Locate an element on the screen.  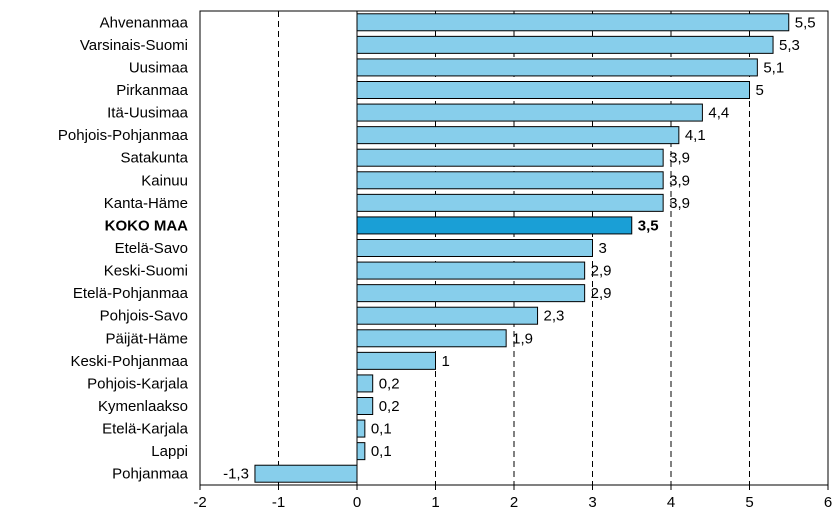
category-label: Pohjois-Karjala is located at coordinates (138, 383).